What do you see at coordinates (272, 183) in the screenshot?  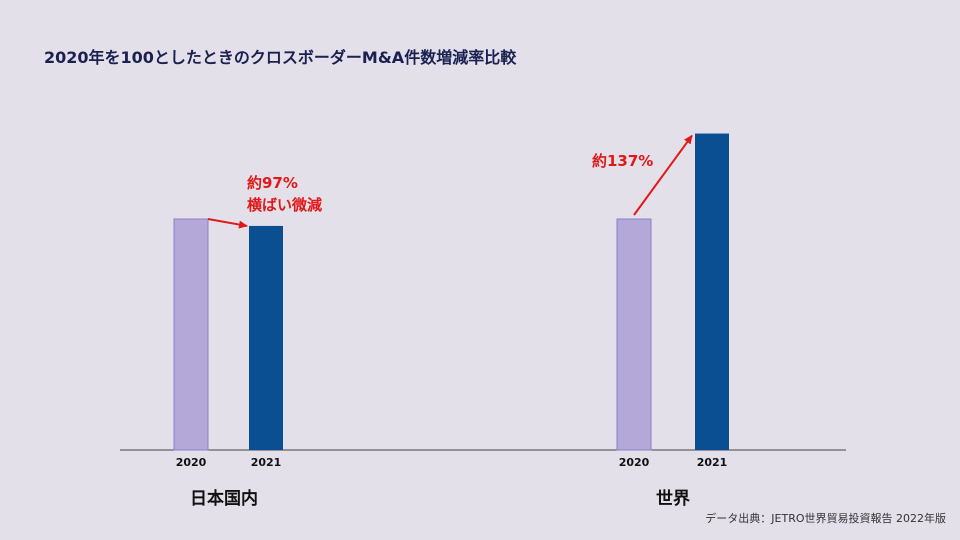 I see `annotation-japan-line-0: 約97%` at bounding box center [272, 183].